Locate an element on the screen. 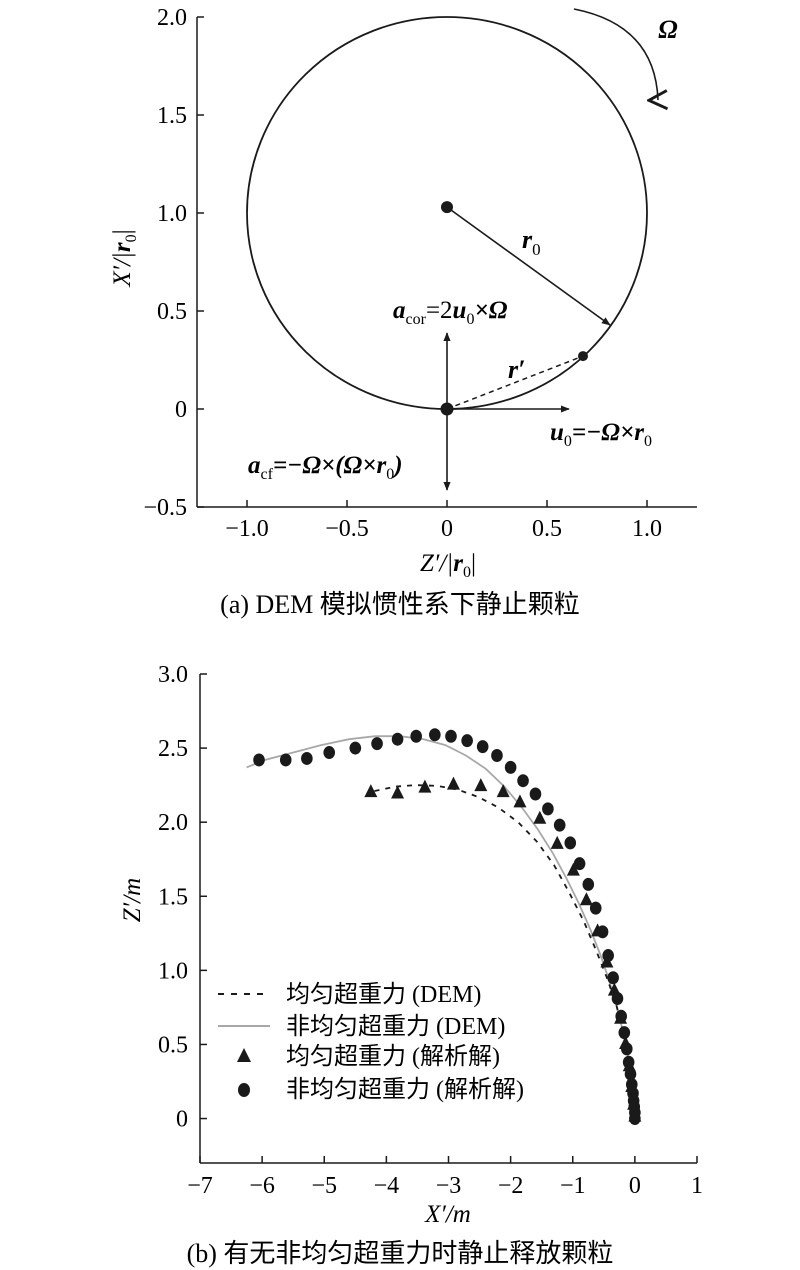 The image size is (800, 1270). rprime-dashed-line is located at coordinates (515, 382).